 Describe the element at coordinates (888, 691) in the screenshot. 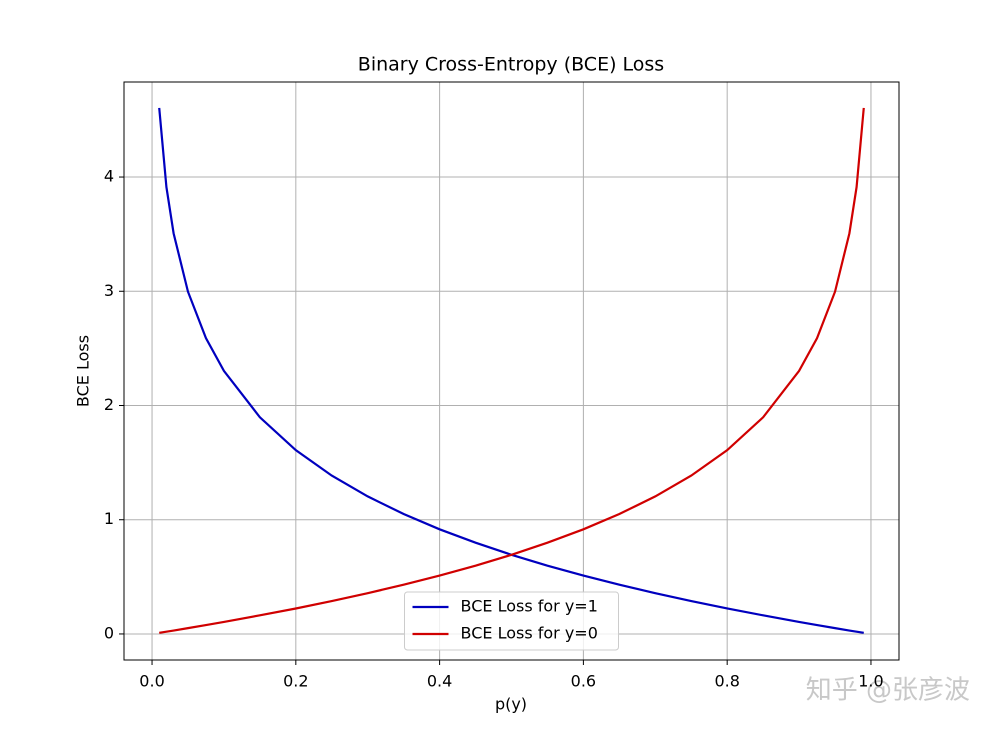

I see `watermark: 知乎 @张彦波` at that location.